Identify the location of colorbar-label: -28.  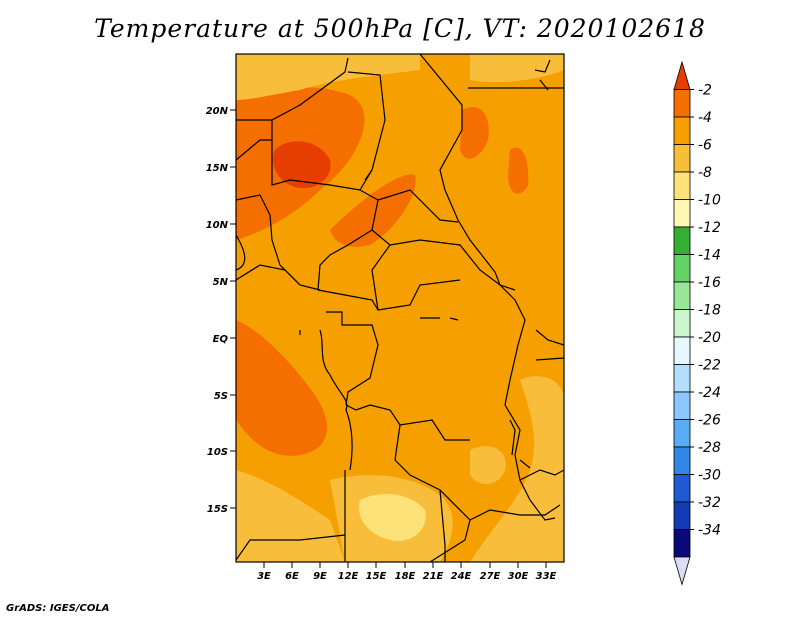
(709, 448).